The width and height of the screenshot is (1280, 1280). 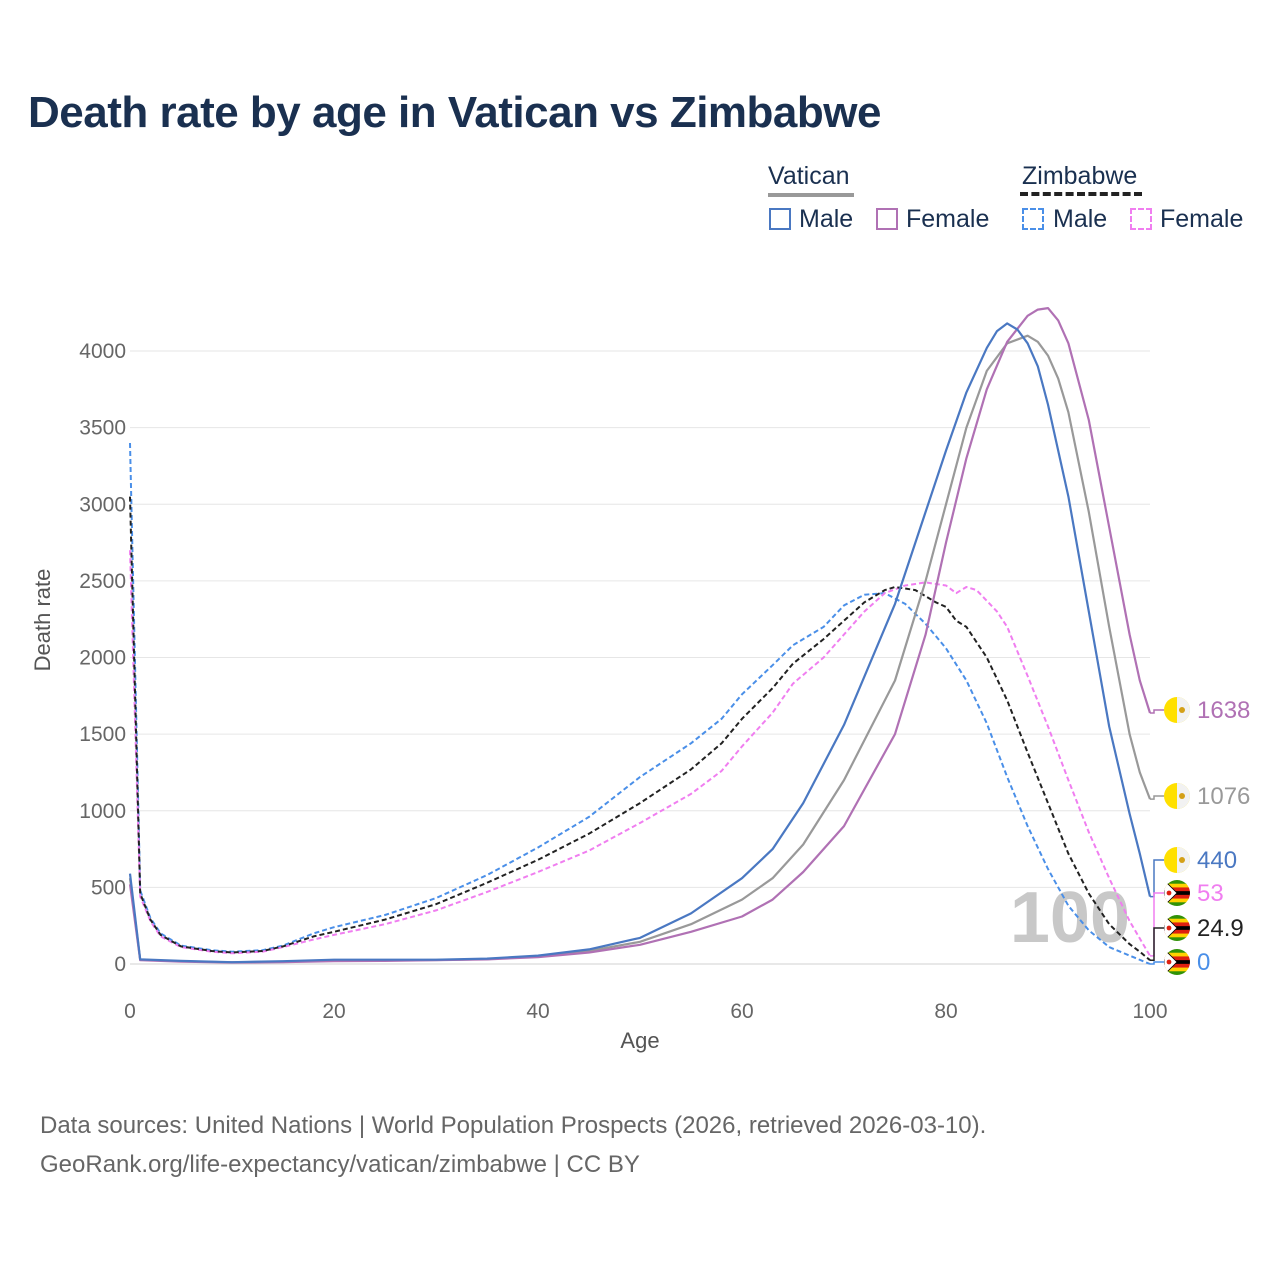 I want to click on x-tick-label: 100, so click(x=1149, y=1011).